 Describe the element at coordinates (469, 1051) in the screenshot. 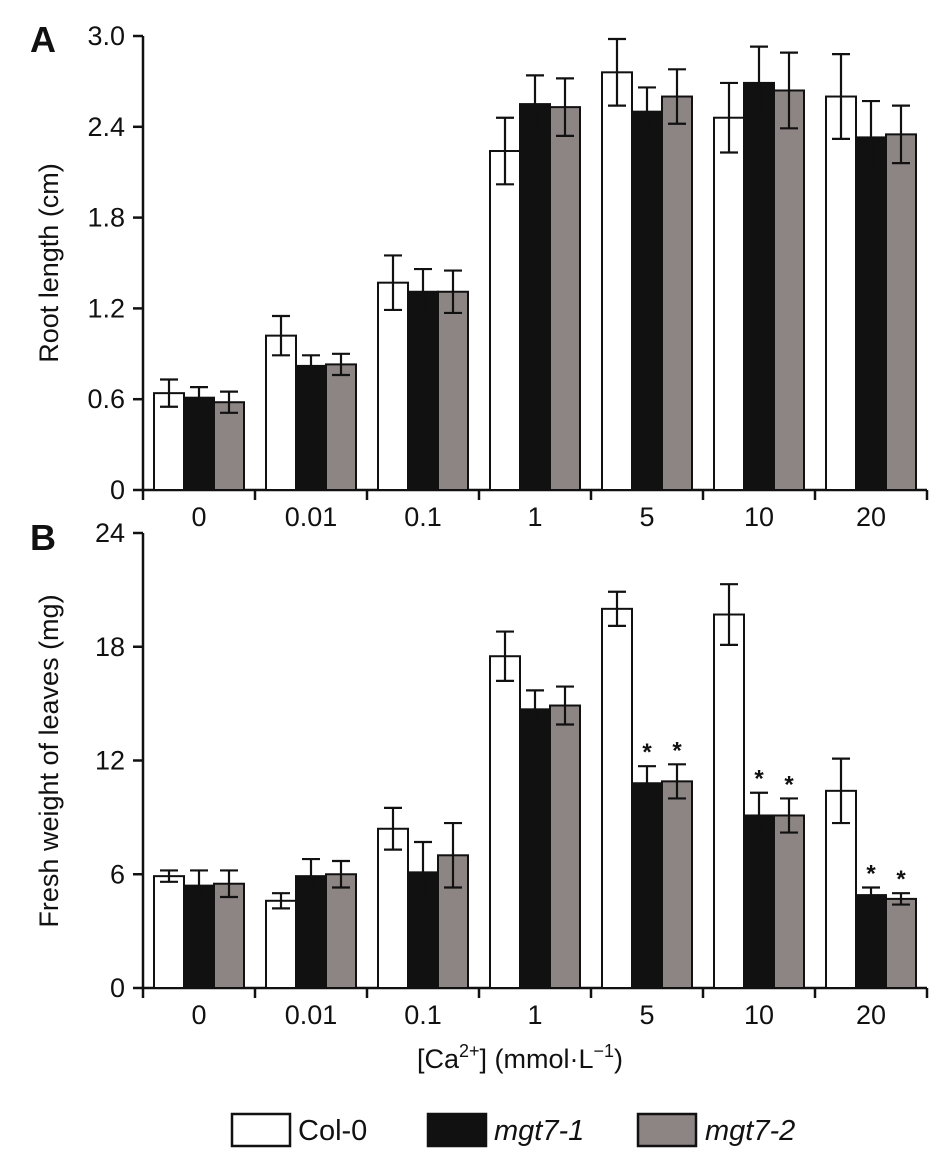

I see `x-axis-label-sup: 2+` at that location.